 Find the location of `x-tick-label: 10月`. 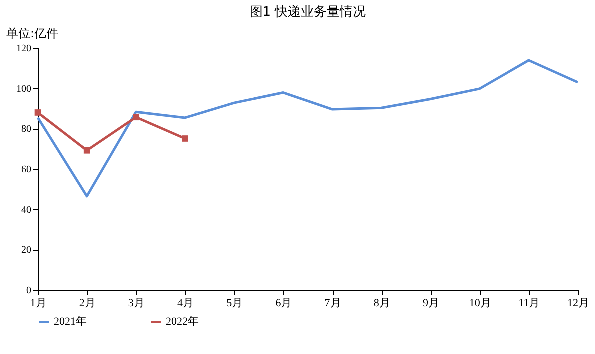

x-tick-label: 10月 is located at coordinates (480, 304).